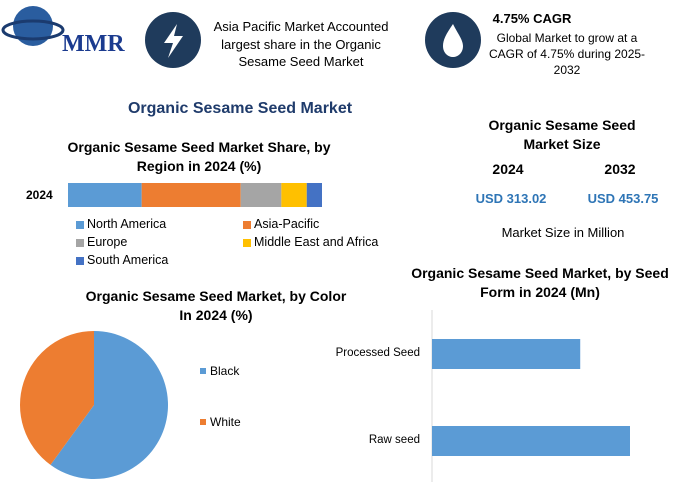  Describe the element at coordinates (453, 40) in the screenshot. I see `flame-icon` at that location.